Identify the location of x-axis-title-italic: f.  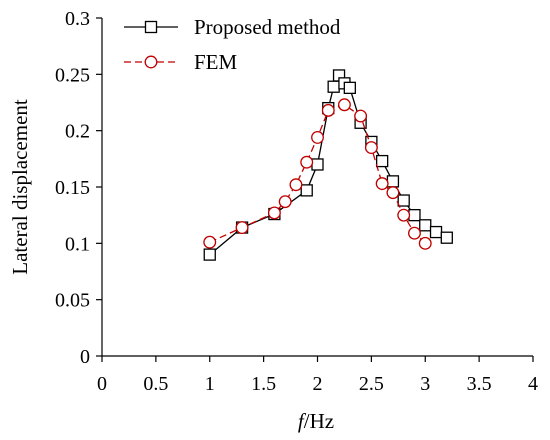
(302, 421).